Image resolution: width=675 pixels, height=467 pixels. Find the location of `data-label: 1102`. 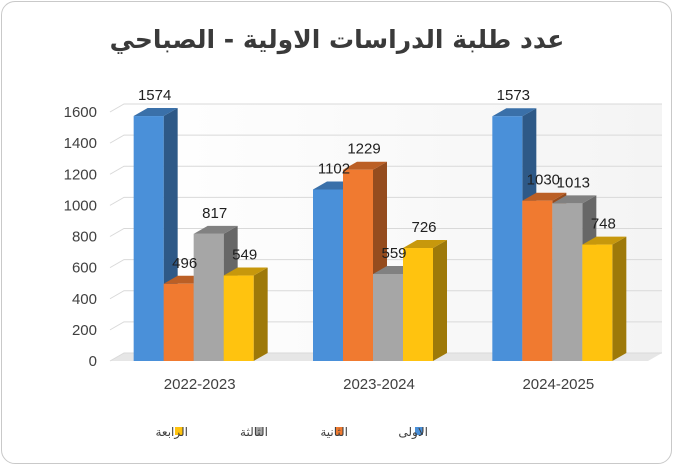

data-label: 1102 is located at coordinates (334, 169).